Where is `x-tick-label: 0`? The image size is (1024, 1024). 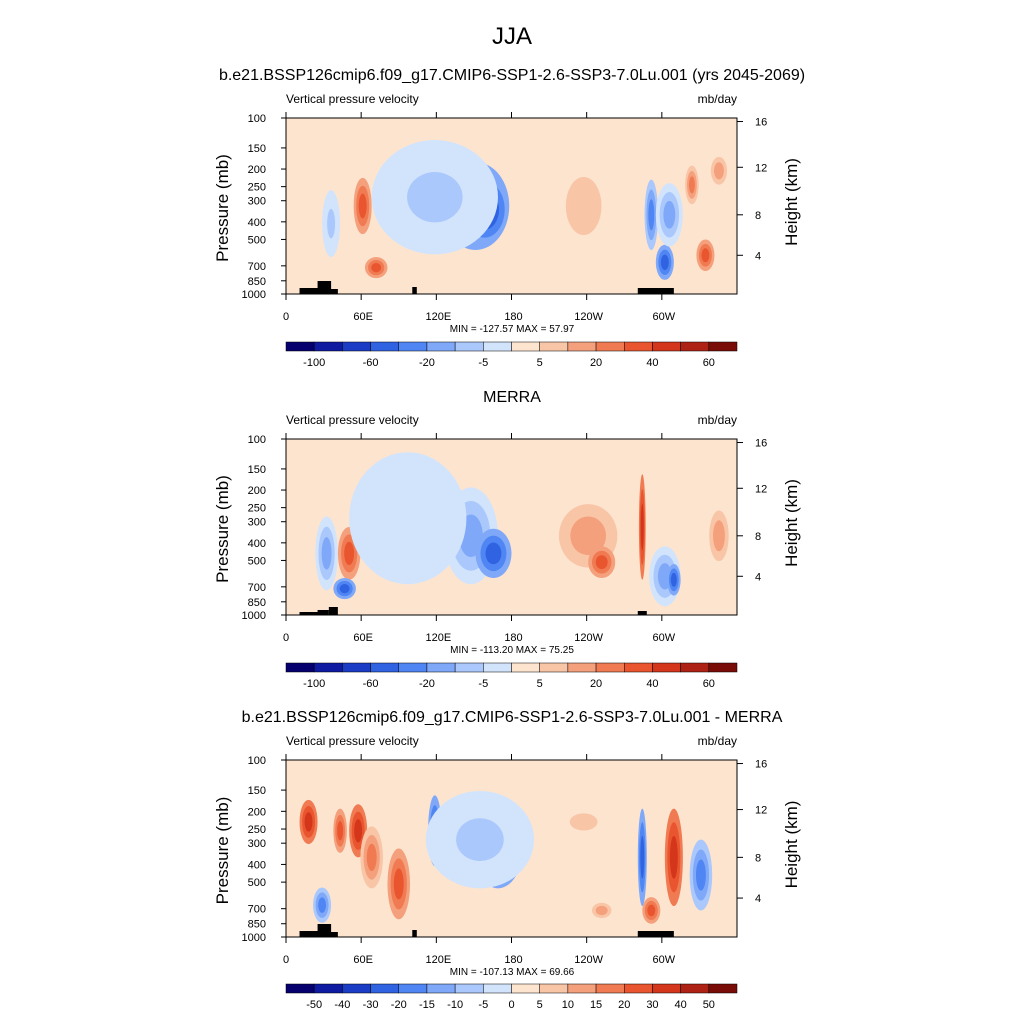
x-tick-label: 0 is located at coordinates (286, 317).